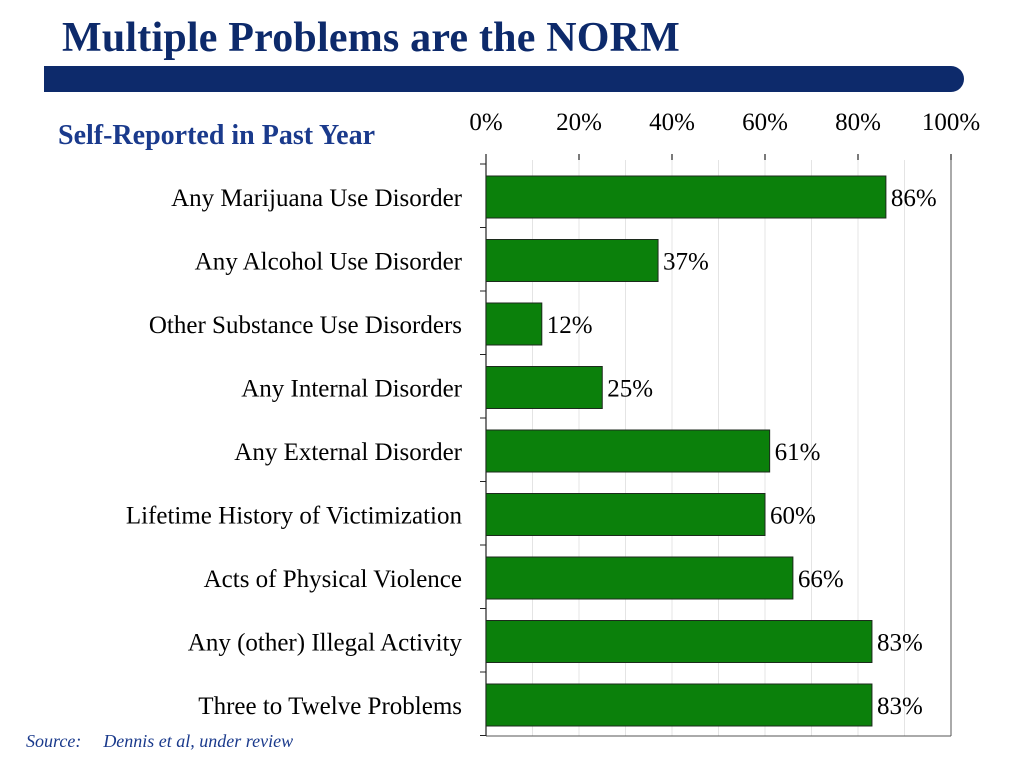  Describe the element at coordinates (198, 741) in the screenshot. I see `source-text: Dennis et al, under review` at that location.